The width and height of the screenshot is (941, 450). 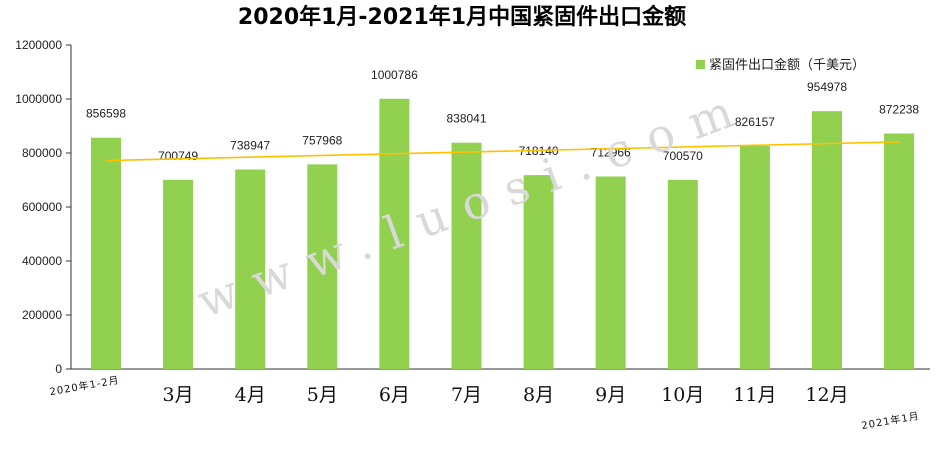 I want to click on x-tick-label: 3月, so click(x=178, y=395).